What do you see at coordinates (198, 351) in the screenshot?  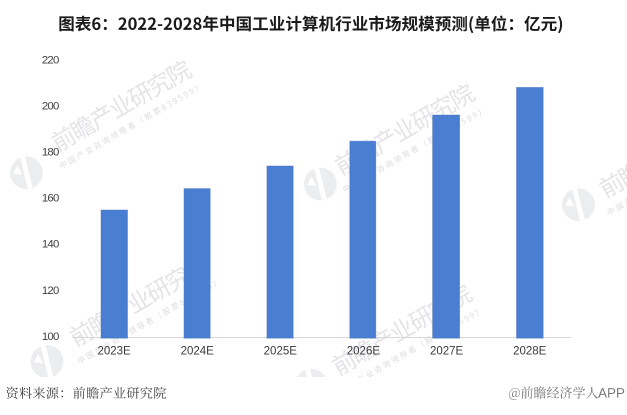 I see `svg-text: 2024E` at bounding box center [198, 351].